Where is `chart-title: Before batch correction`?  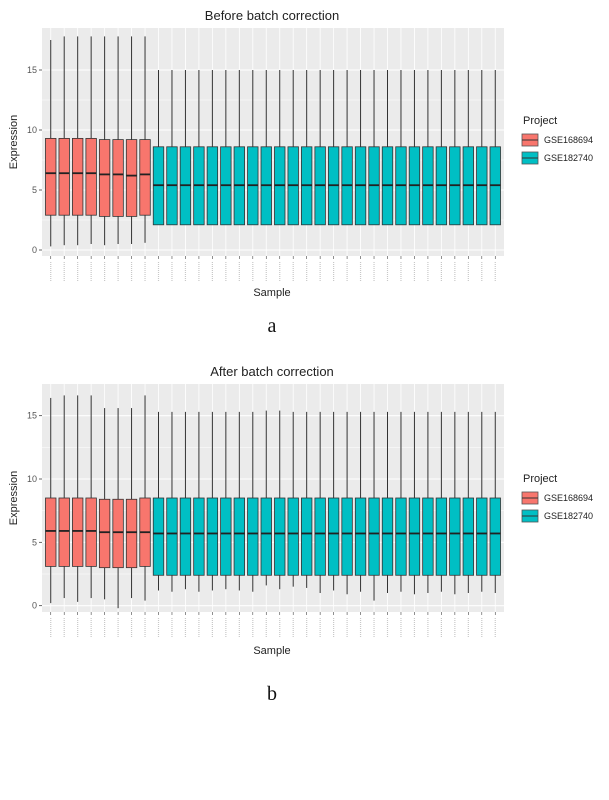
chart-title: Before batch correction is located at coordinates (272, 15).